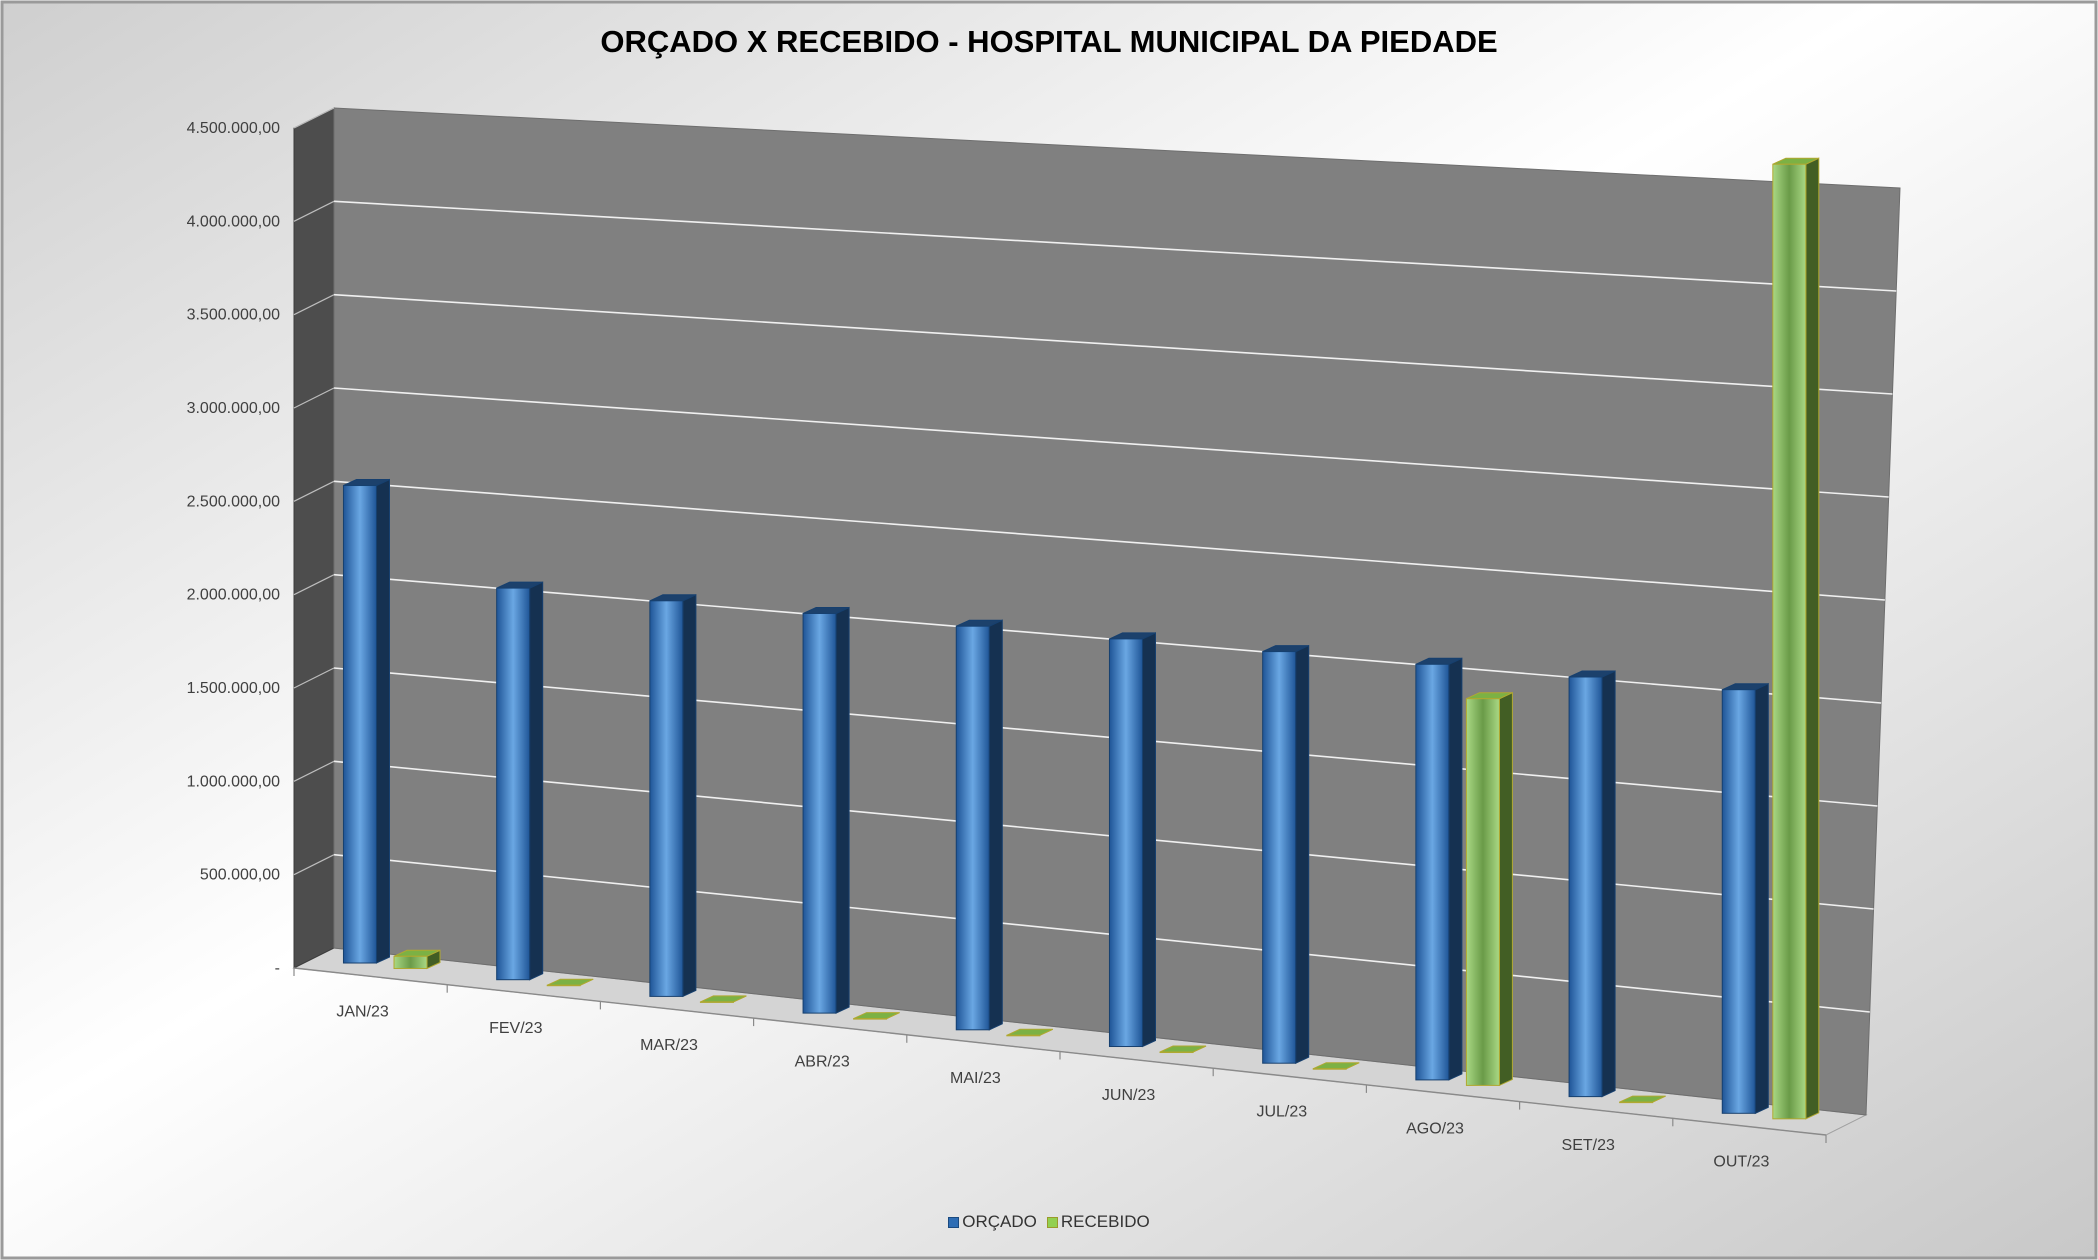  What do you see at coordinates (1588, 1145) in the screenshot?
I see `x-tick-label: SET/23` at bounding box center [1588, 1145].